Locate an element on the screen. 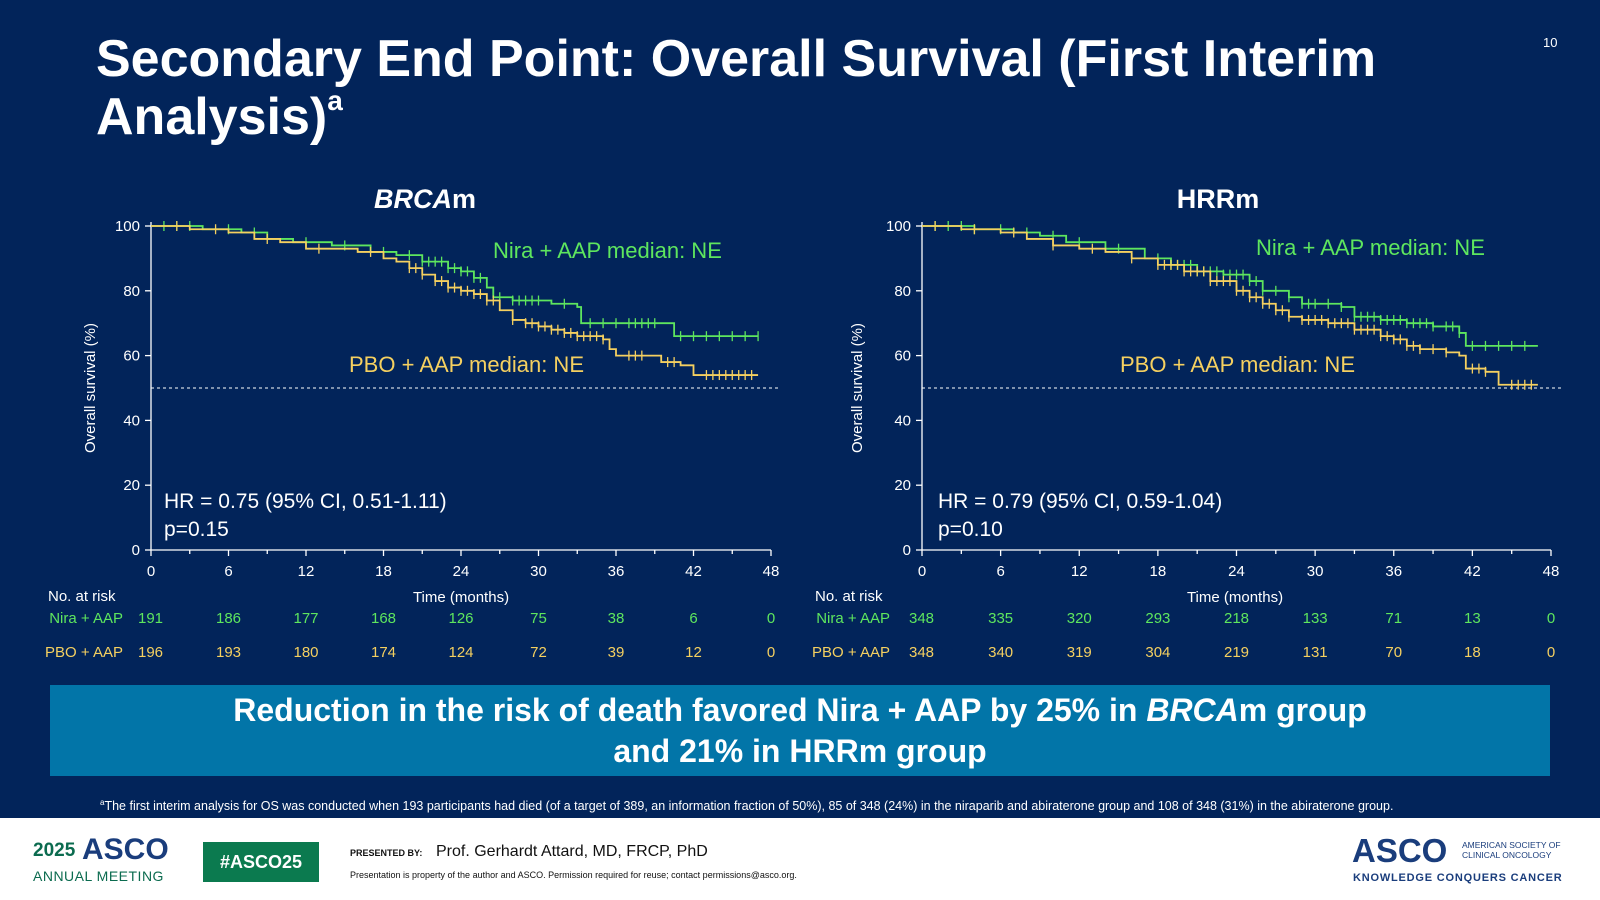 Image resolution: width=1600 pixels, height=900 pixels. presenter-name: Prof. Gerhardt Attard, MD, FRCP, PhD is located at coordinates (572, 851).